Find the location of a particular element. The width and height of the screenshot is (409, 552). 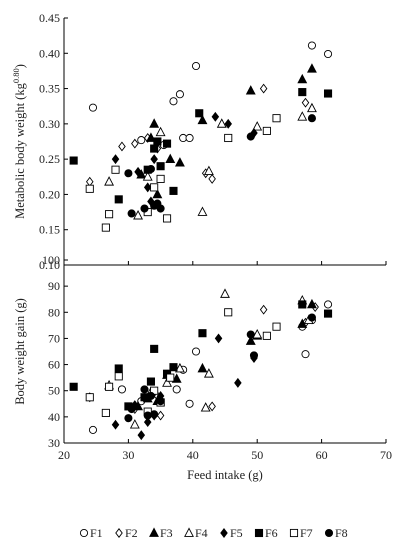

legend-label: F1 is located at coordinates (96, 533).